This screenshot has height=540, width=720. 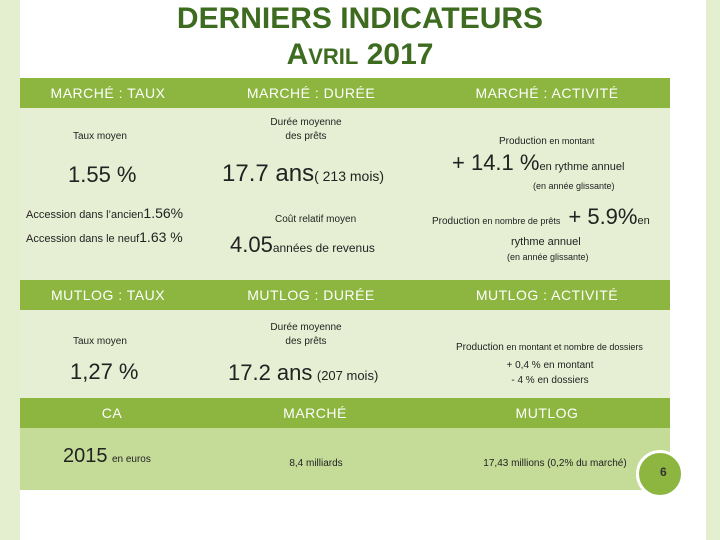 What do you see at coordinates (108, 295) in the screenshot?
I see `header-mutlog-taux: MUTLOG : TAUX` at bounding box center [108, 295].